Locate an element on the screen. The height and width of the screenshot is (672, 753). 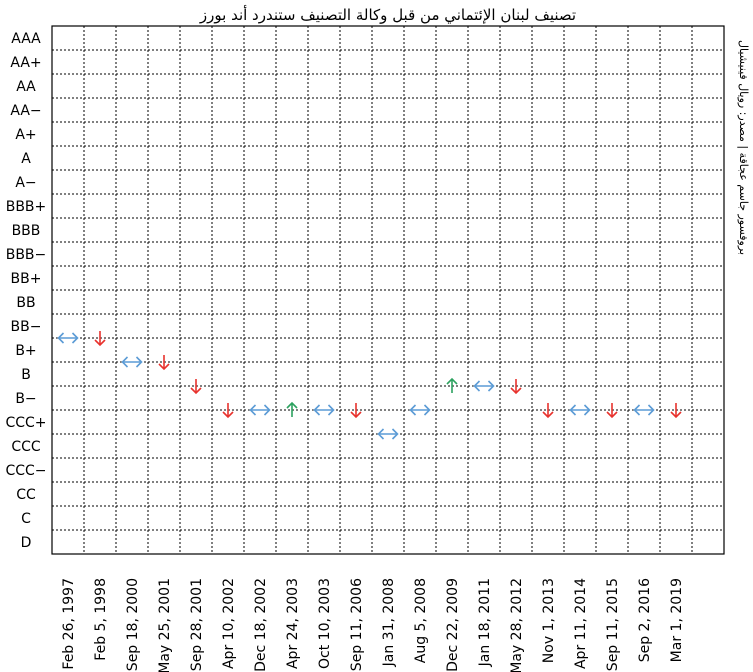
y-tick-label: BB is located at coordinates (25, 303).